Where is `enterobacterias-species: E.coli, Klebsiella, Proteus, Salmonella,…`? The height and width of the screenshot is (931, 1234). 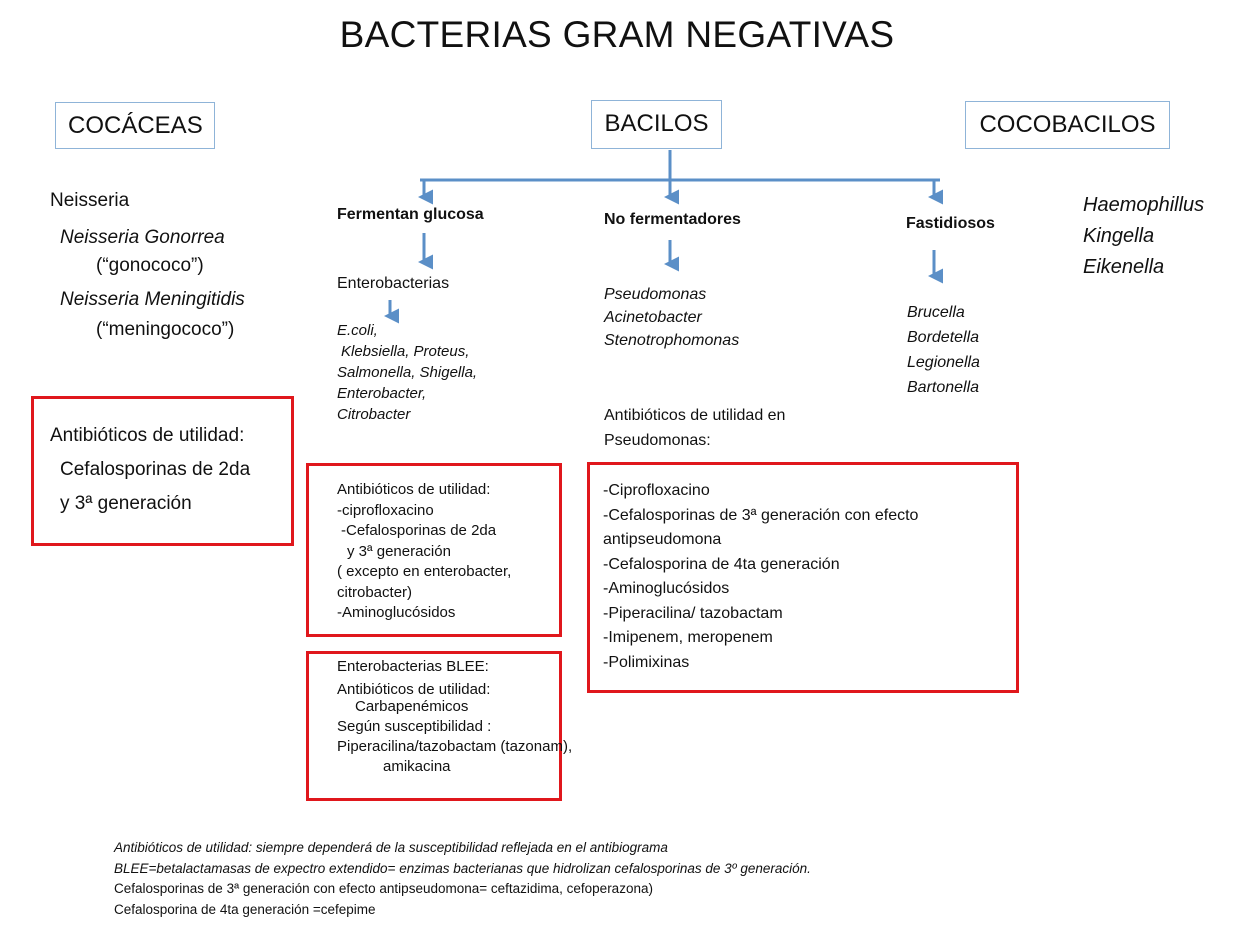 enterobacterias-species: E.coli, Klebsiella, Proteus, Salmonella,… is located at coordinates (407, 372).